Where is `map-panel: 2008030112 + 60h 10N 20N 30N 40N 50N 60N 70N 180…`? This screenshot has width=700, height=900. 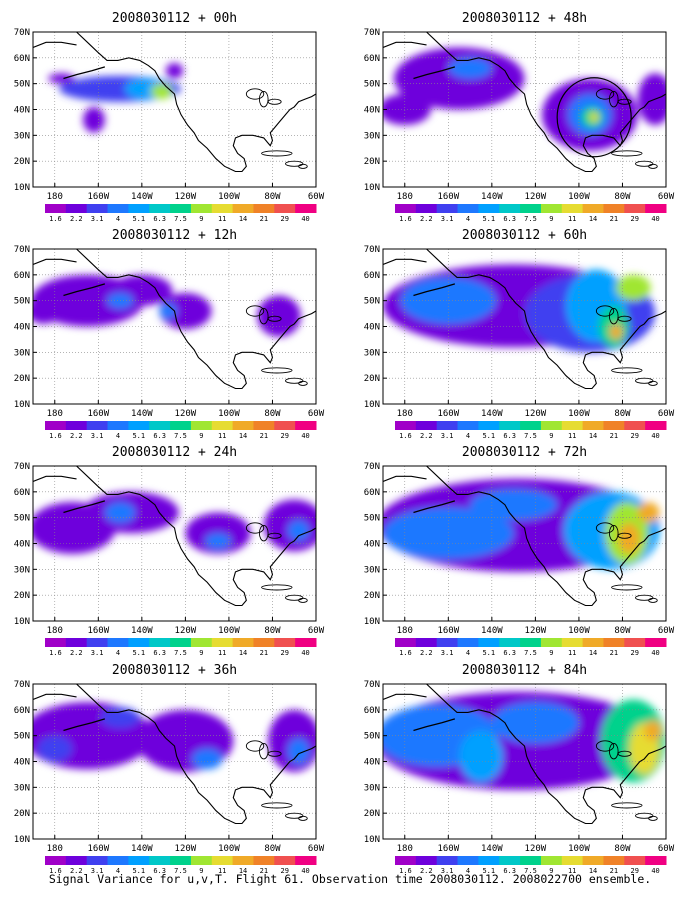 map-panel: 2008030112 + 60h 10N 20N 30N 40N 50N 60N 70N 180… is located at coordinates (519, 334).